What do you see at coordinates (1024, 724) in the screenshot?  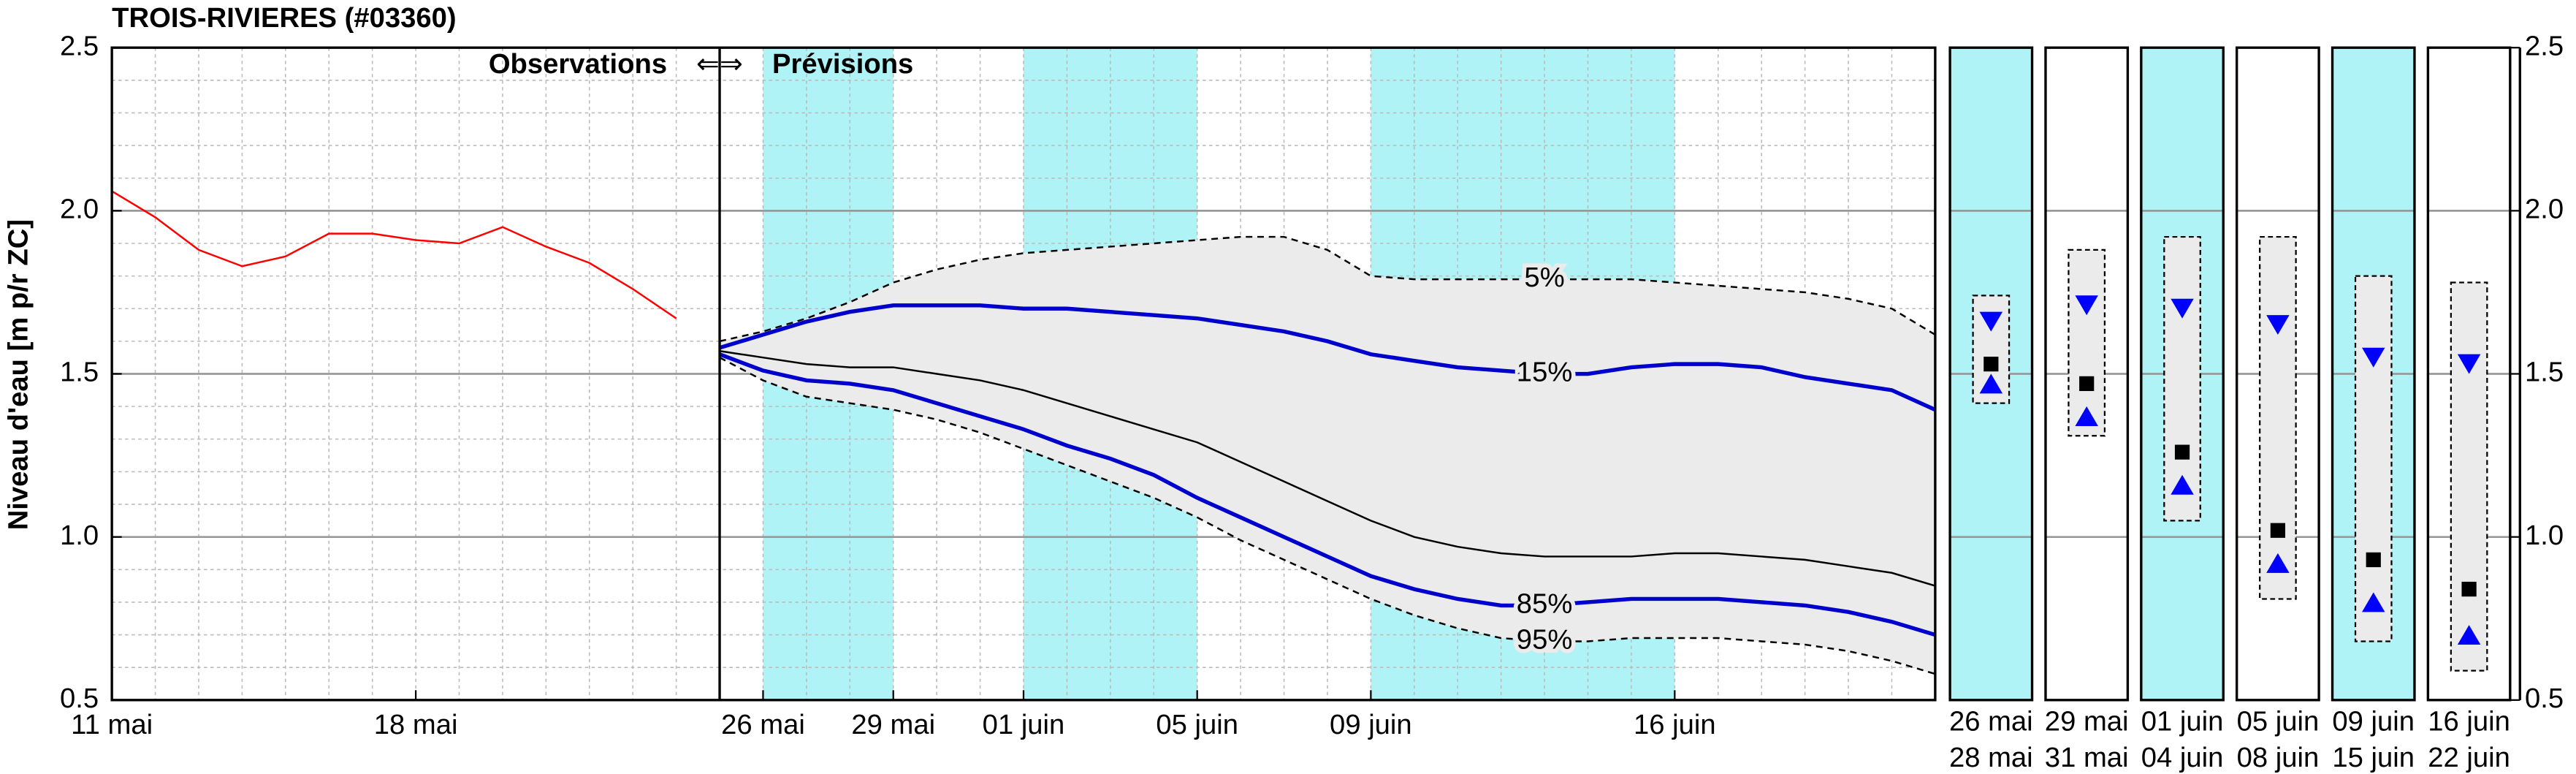 I see `x-tick-label: 01 juin` at bounding box center [1024, 724].